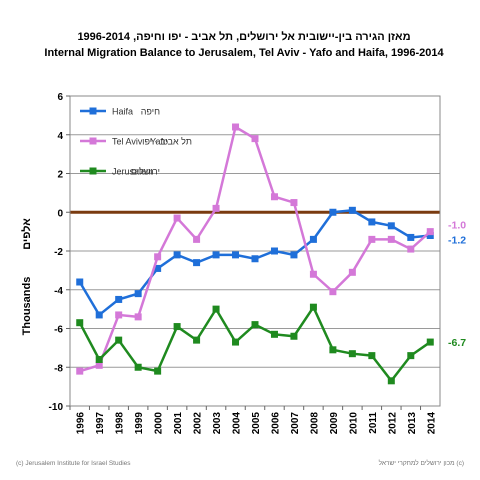 Image resolution: width=480 pixels, height=480 pixels. What do you see at coordinates (60, 175) in the screenshot?
I see `y-tick-label: 2` at bounding box center [60, 175].